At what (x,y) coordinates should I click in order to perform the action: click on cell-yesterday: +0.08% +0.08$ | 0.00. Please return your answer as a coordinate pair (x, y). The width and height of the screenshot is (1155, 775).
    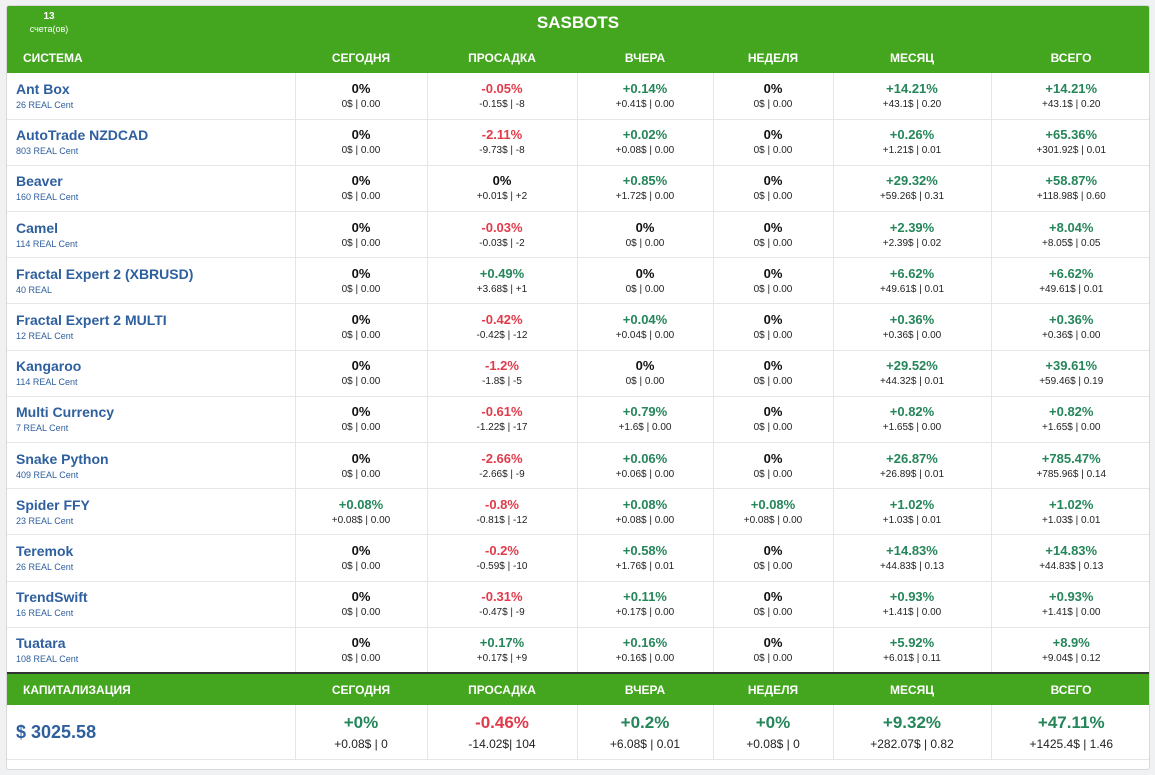
    Looking at the image, I should click on (645, 512).